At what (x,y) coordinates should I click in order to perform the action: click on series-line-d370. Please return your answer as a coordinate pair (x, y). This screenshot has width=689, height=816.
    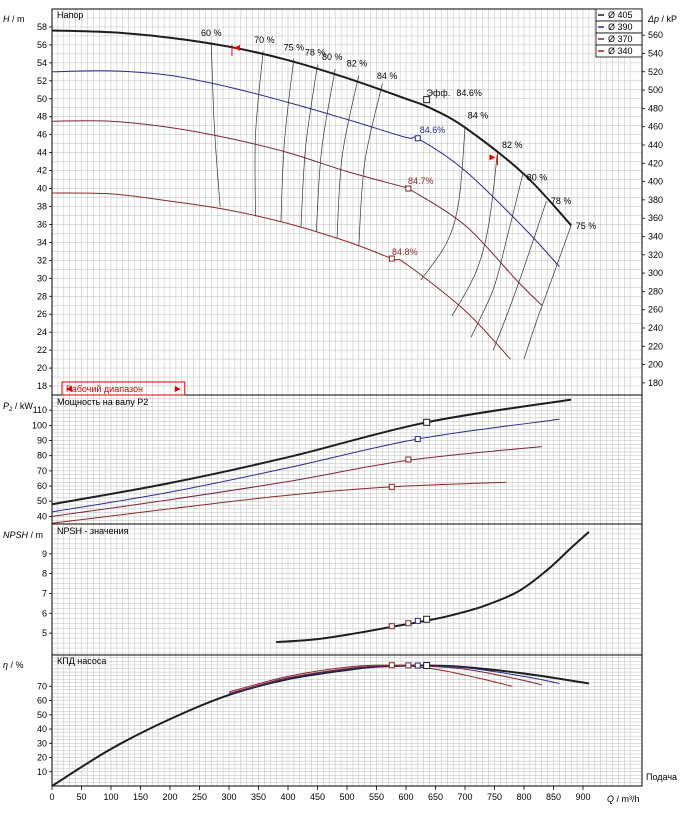
    Looking at the image, I should click on (296, 481).